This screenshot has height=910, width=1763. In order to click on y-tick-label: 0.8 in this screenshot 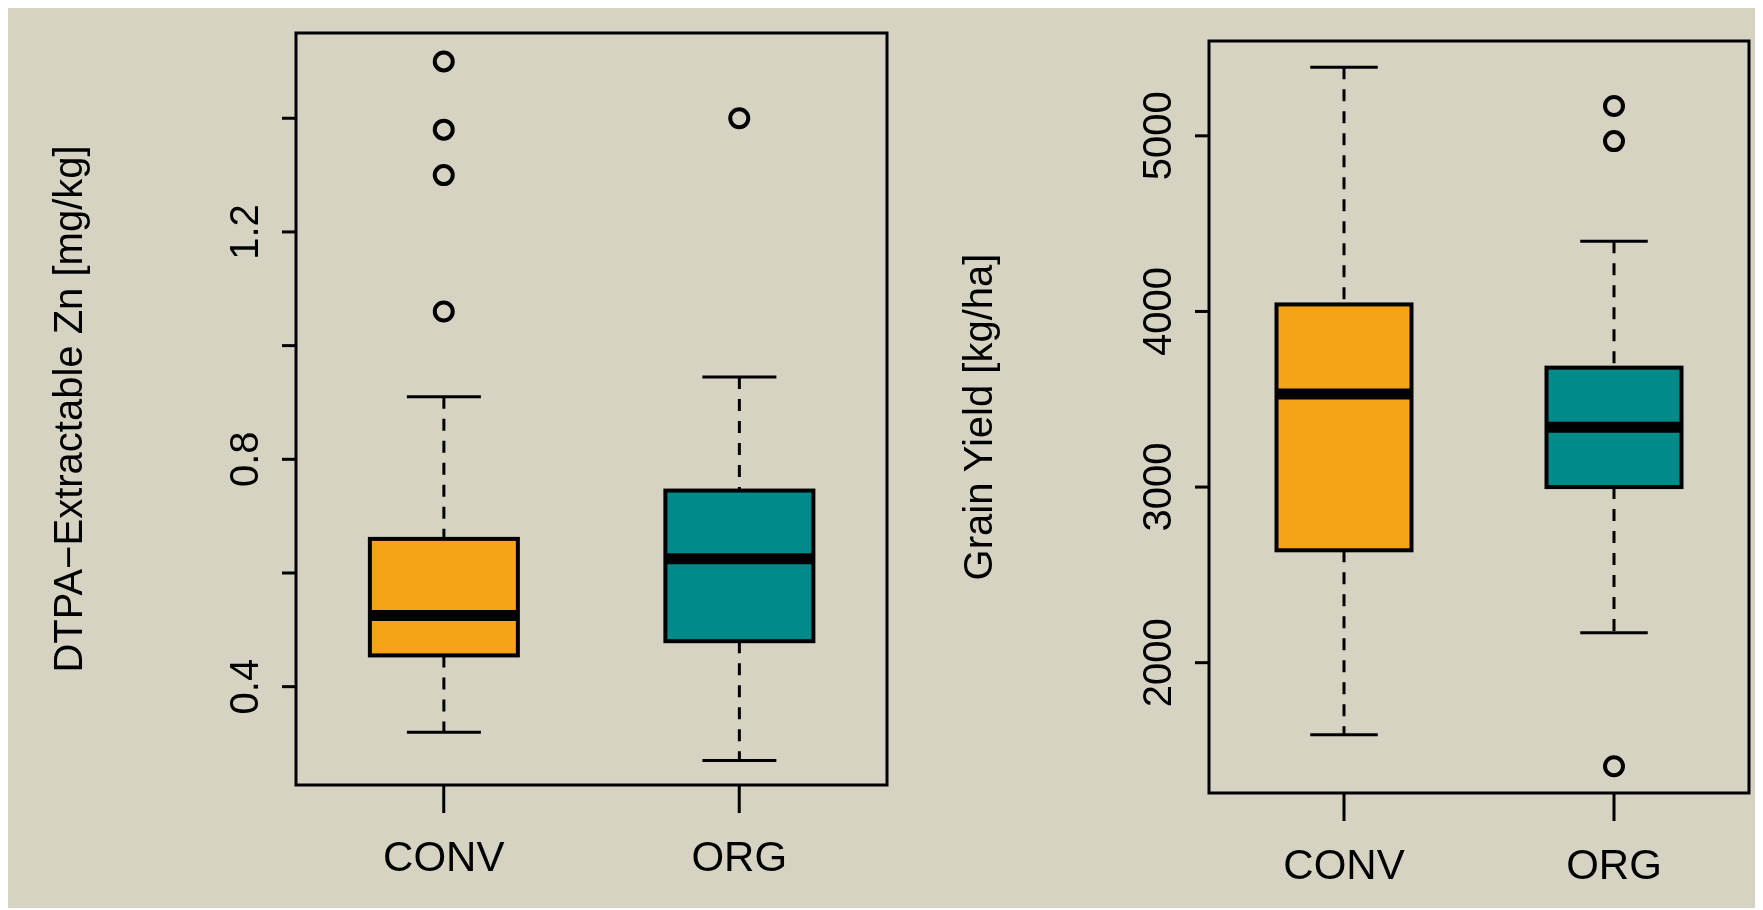, I will do `click(244, 459)`.